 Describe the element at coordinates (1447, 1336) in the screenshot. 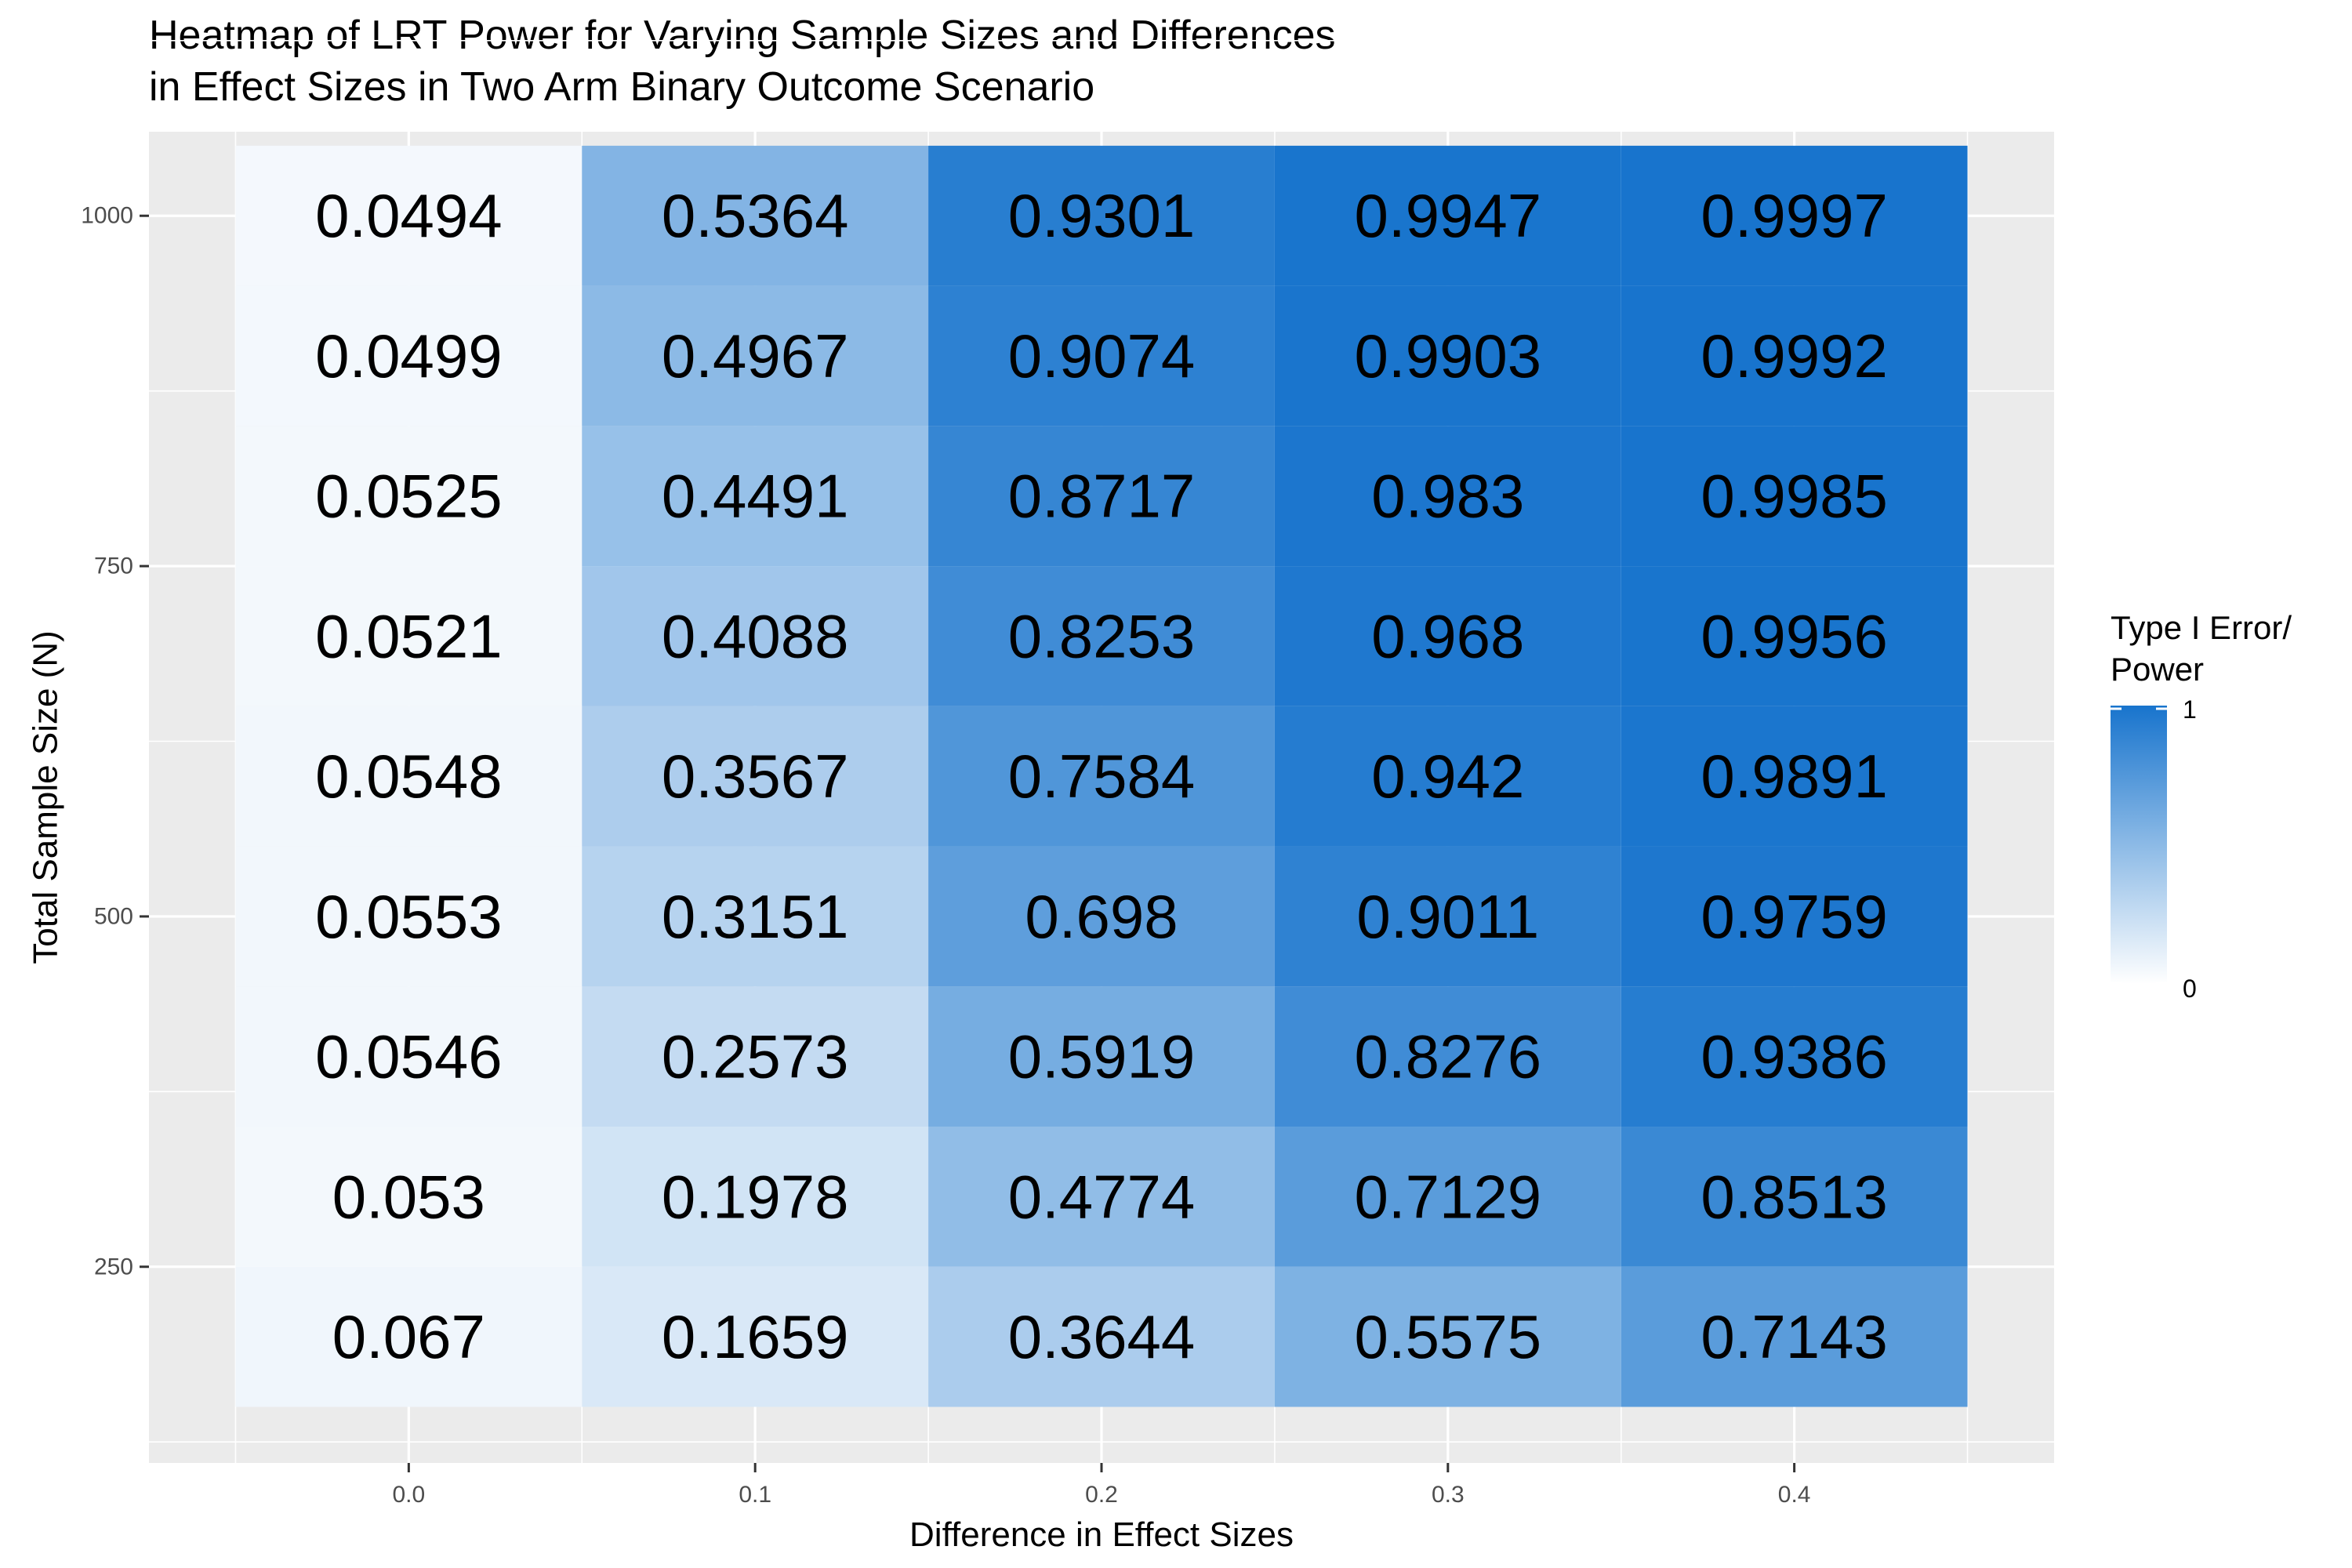

I see `heatmap-cell-r0-c3` at that location.